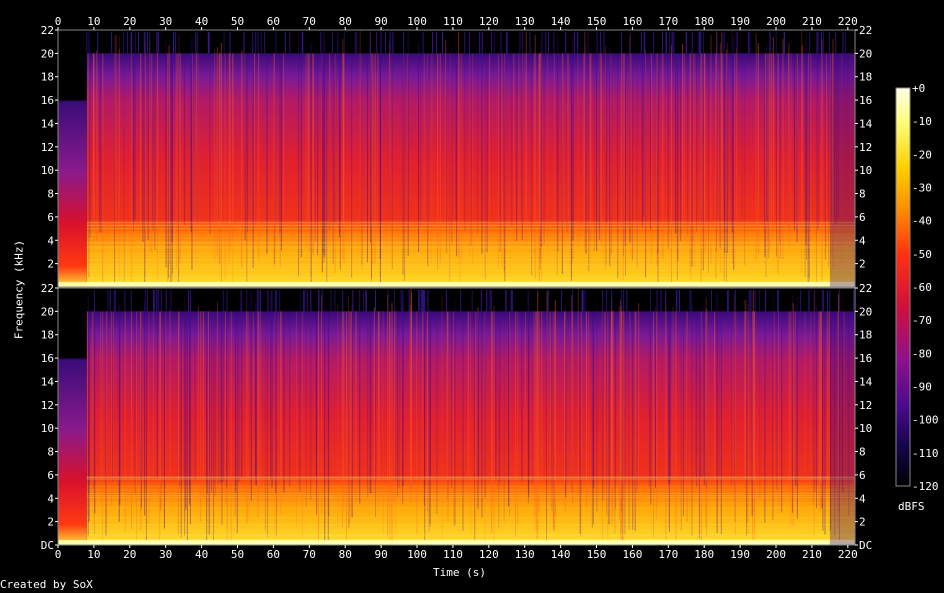 The height and width of the screenshot is (593, 944). Describe the element at coordinates (525, 554) in the screenshot. I see `x-tick-label-bottom-130: 130` at that location.